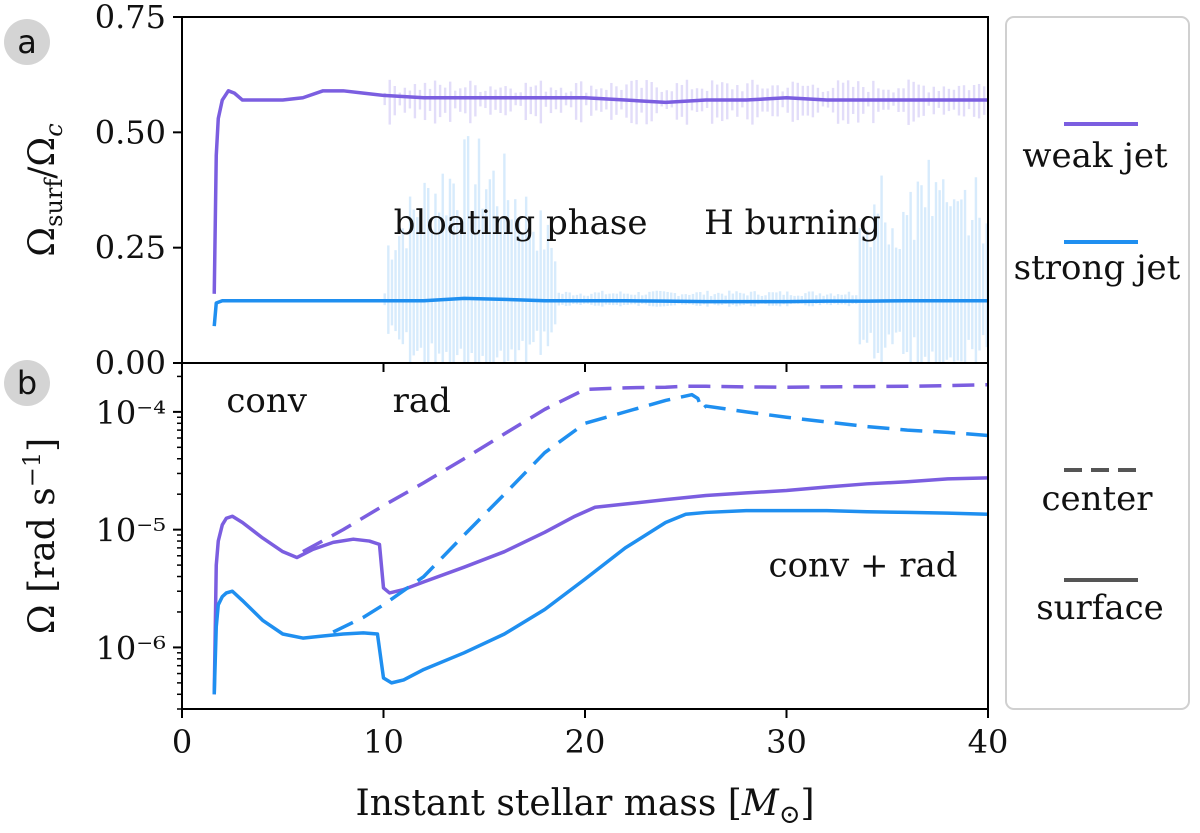 The width and height of the screenshot is (1200, 833). I want to click on x-axis-label: Instant stellar mass [M⊙], so click(584, 806).